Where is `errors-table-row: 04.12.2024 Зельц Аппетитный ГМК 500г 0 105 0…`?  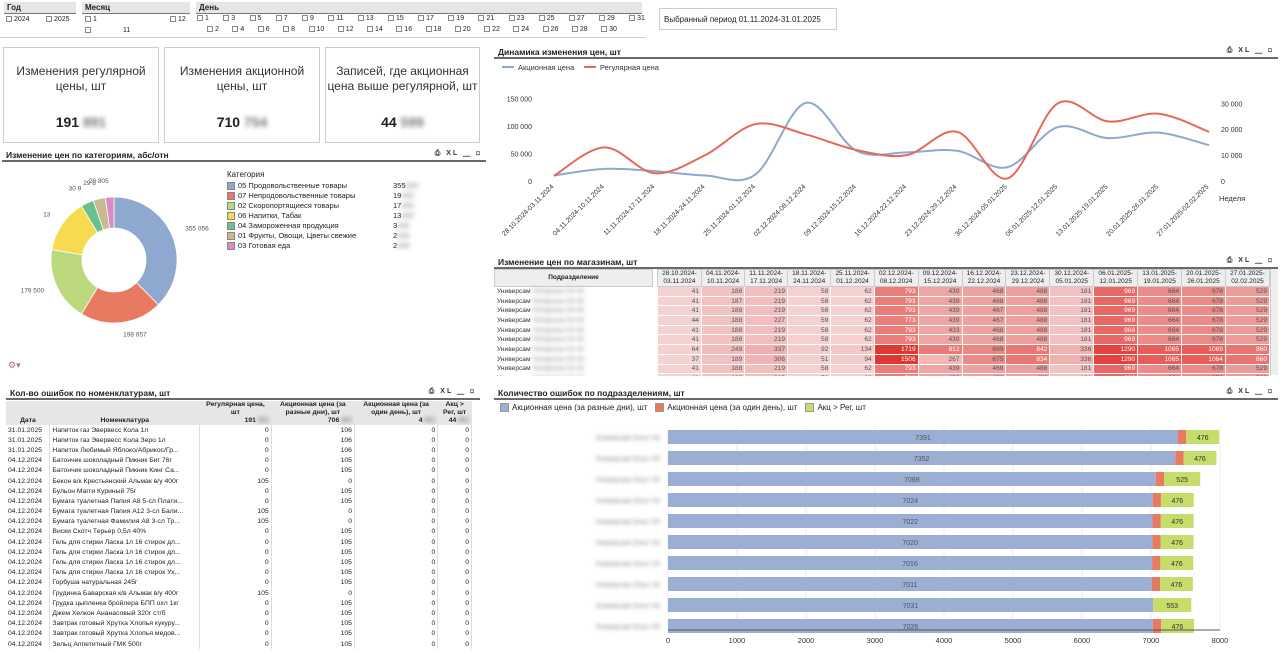 errors-table-row: 04.12.2024 Зельц Аппетитный ГМК 500г 0 105 0… is located at coordinates (239, 644).